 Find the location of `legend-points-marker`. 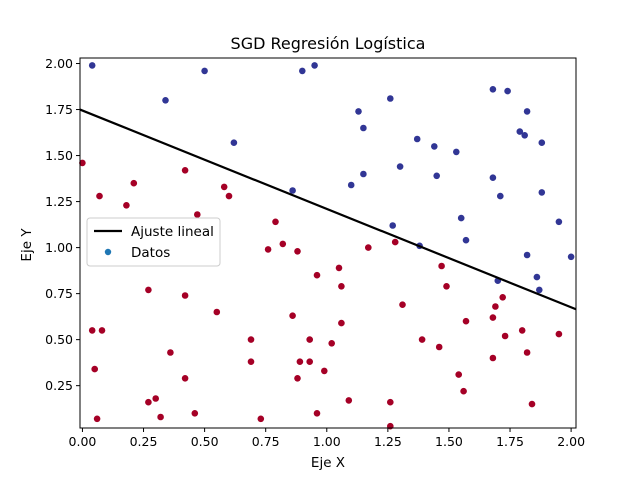

legend-points-marker is located at coordinates (108, 252).